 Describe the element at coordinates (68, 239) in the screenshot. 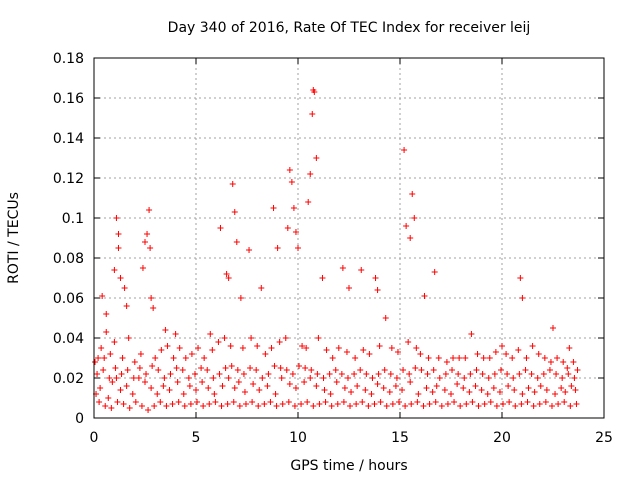

I see `y-tick-labels: 0 0.02 0.04 0.06 0.08 0.1 0.12 0.14 0.16 0.18` at that location.